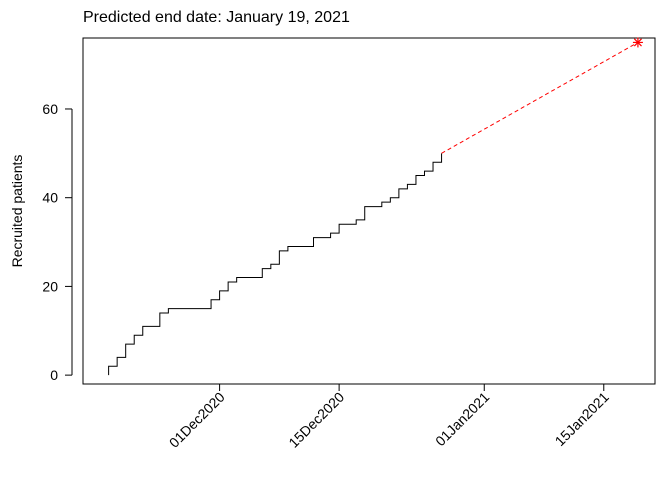 This screenshot has height=480, width=672. What do you see at coordinates (216, 17) in the screenshot?
I see `chart-title: Predicted end date: January 19, 2021` at bounding box center [216, 17].